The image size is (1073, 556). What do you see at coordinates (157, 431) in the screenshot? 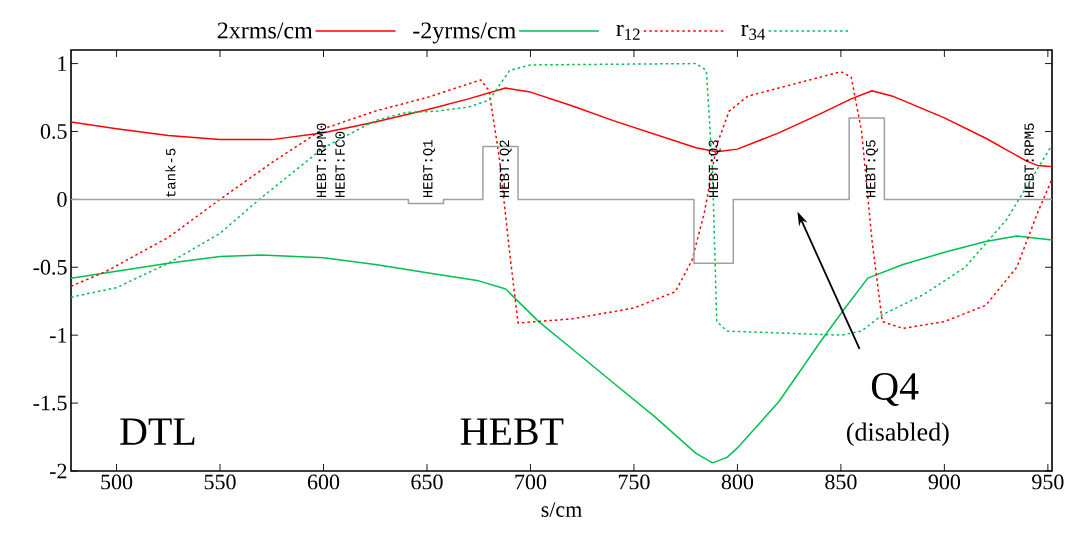
I see `annotation: DTL` at bounding box center [157, 431].